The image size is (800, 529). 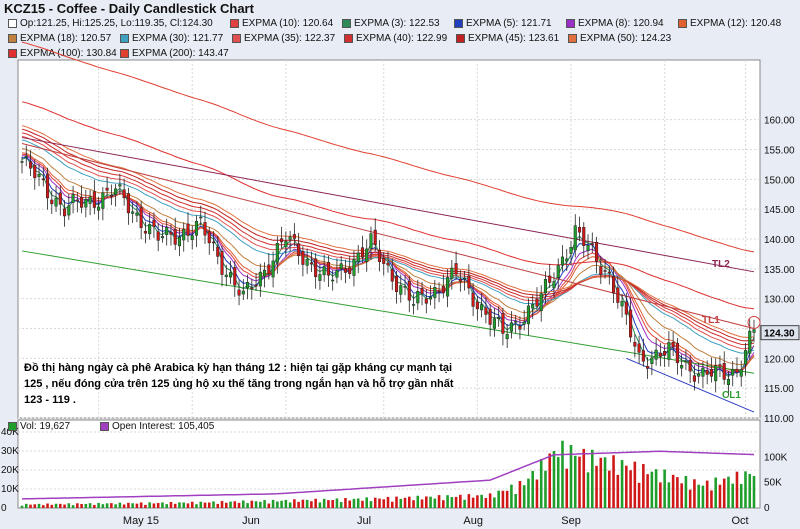 I want to click on ema-legend-label: EXPMA (35): 122.37, so click(x=290, y=38).